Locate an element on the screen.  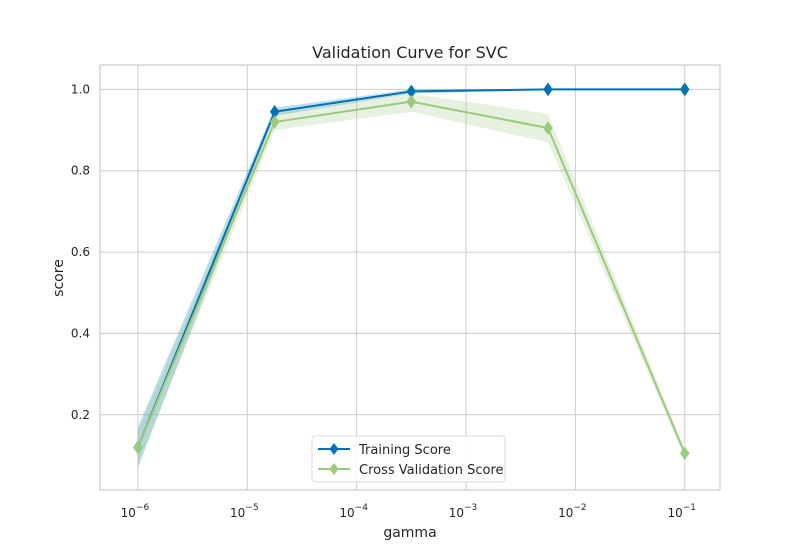
y-tick-label: 0.6 is located at coordinates (80, 252).